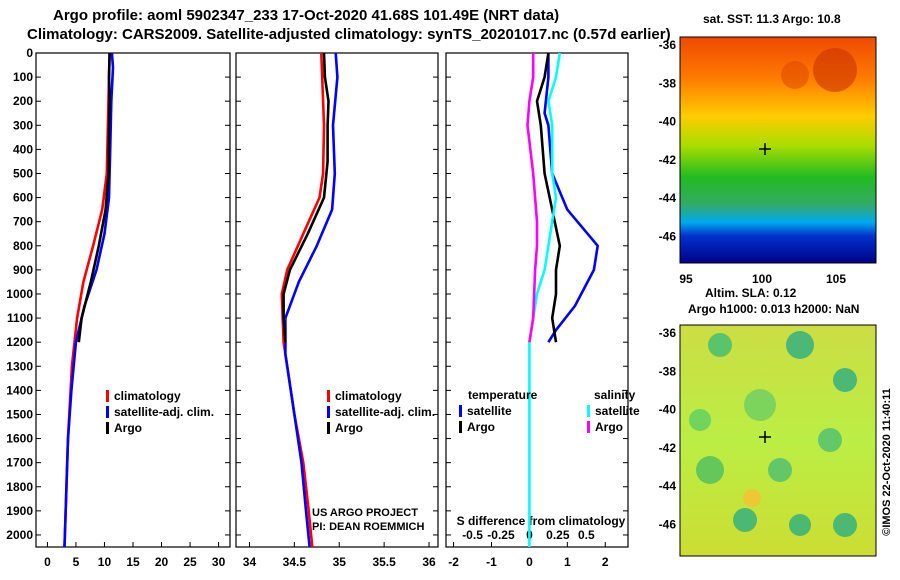 Image resolution: width=900 pixels, height=580 pixels. Describe the element at coordinates (453, 562) in the screenshot. I see `x-tick-label: -2` at that location.